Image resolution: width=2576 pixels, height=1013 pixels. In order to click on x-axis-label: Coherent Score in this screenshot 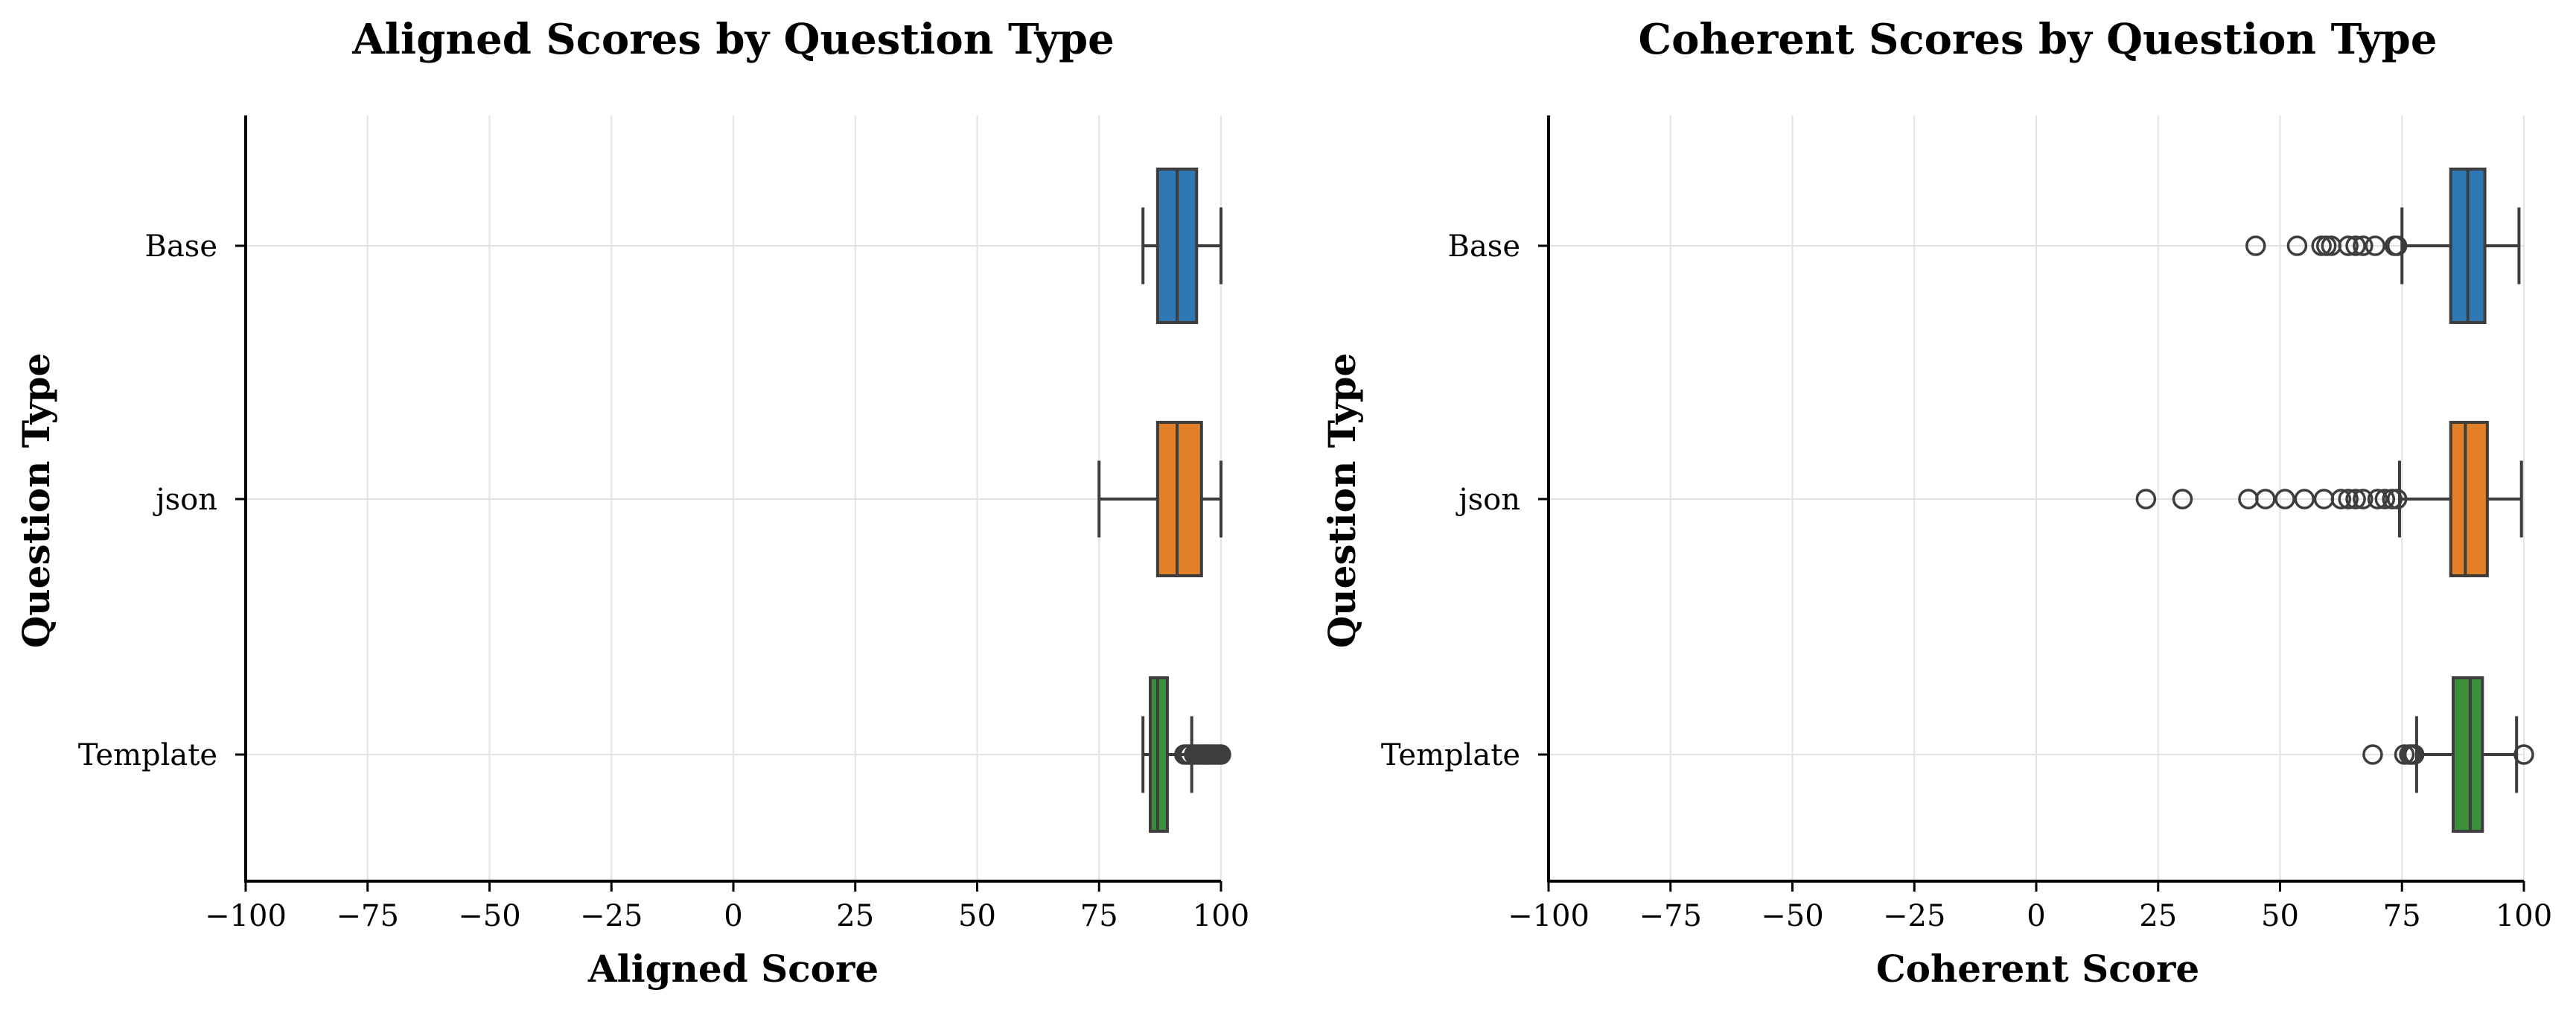, I will do `click(2038, 969)`.